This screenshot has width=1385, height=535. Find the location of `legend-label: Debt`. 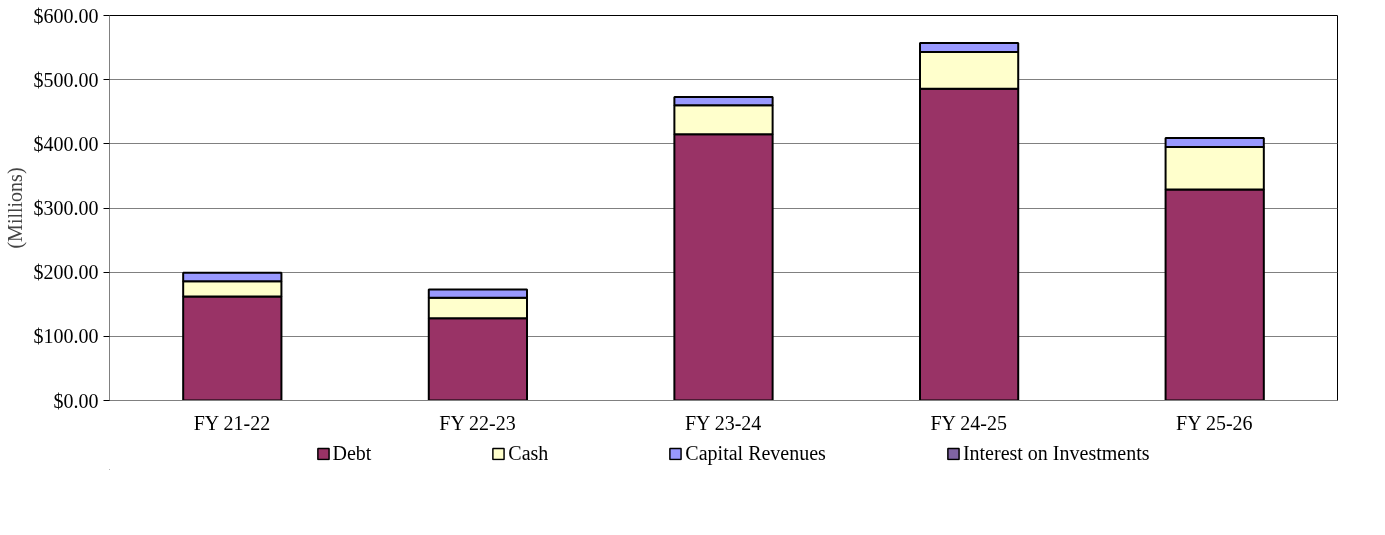

legend-label: Debt is located at coordinates (352, 453).